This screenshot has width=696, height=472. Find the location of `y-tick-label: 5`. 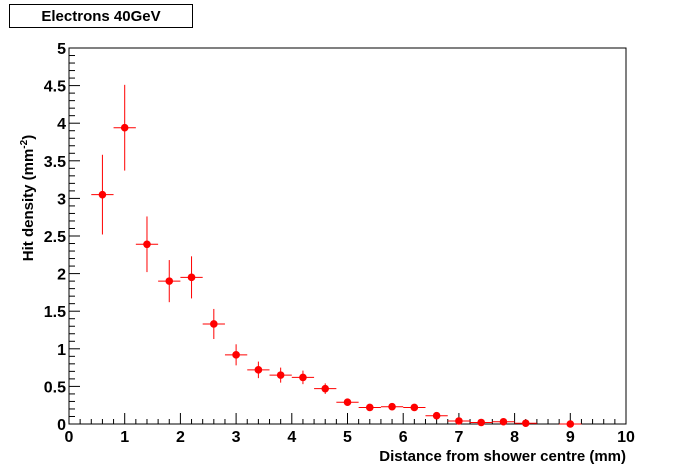

y-tick-label: 5 is located at coordinates (61, 49).